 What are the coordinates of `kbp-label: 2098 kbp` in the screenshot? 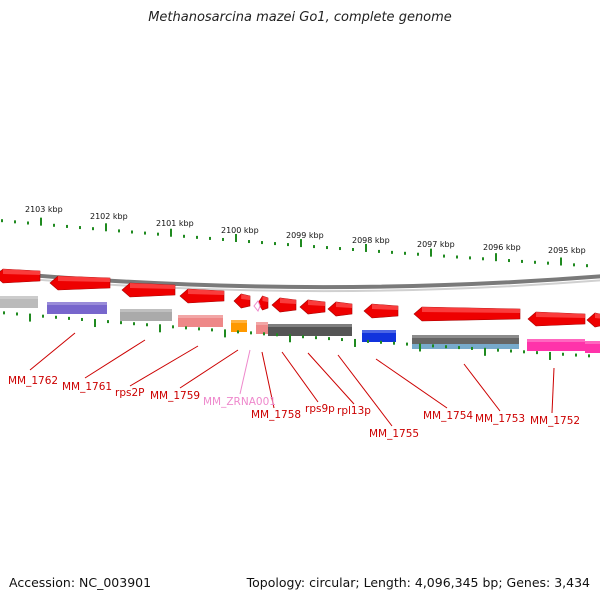 It's located at (371, 240).